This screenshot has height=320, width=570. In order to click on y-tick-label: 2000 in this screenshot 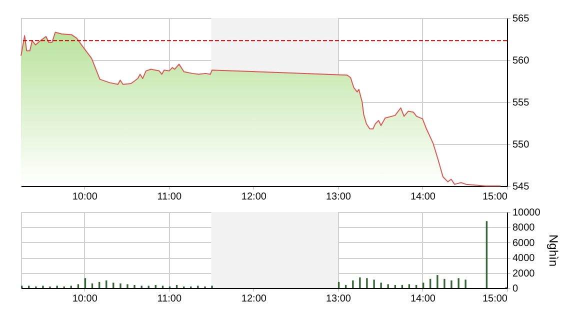, I will do `click(524, 274)`.